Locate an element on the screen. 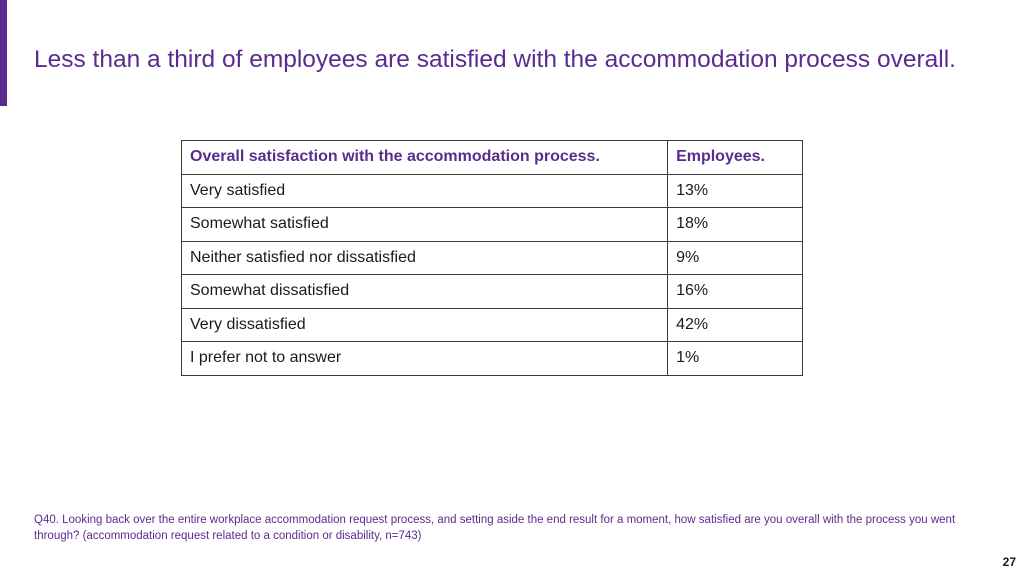  row-label: Very satisfied is located at coordinates (424, 190).